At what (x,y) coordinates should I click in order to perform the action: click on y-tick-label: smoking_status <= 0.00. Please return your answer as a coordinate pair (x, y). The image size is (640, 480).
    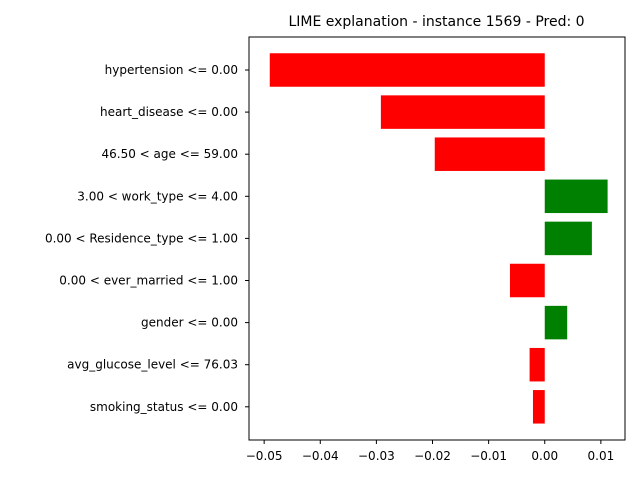
    Looking at the image, I should click on (164, 407).